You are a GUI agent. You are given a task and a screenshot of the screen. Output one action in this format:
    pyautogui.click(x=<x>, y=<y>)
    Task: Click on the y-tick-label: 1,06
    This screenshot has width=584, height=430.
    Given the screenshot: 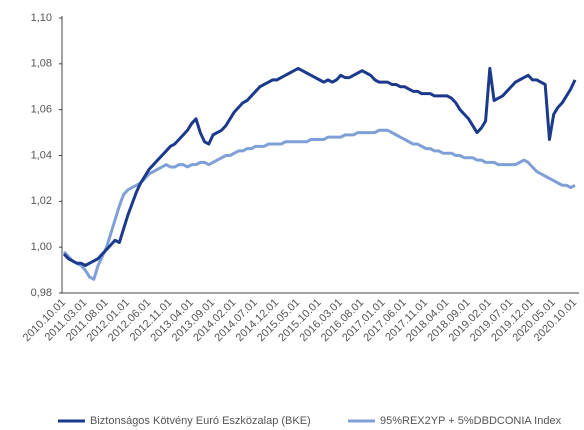 What is the action you would take?
    pyautogui.click(x=41, y=110)
    